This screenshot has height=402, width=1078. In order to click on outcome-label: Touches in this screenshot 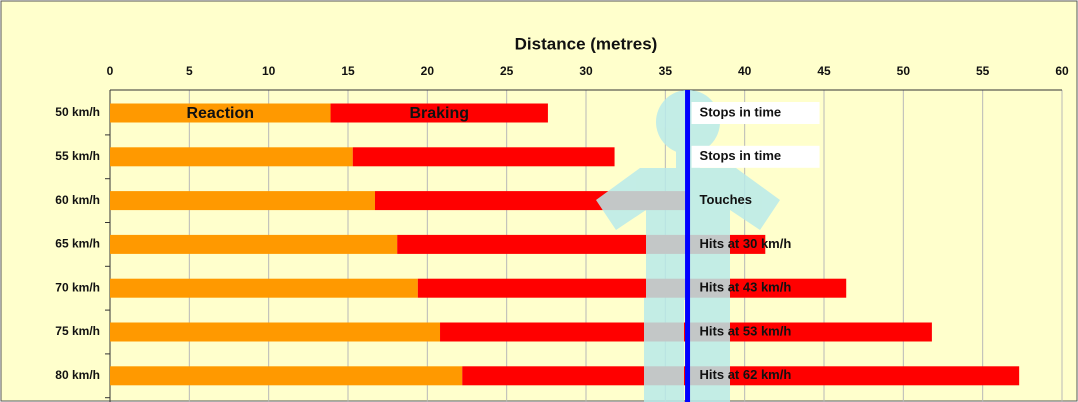, I will do `click(726, 199)`.